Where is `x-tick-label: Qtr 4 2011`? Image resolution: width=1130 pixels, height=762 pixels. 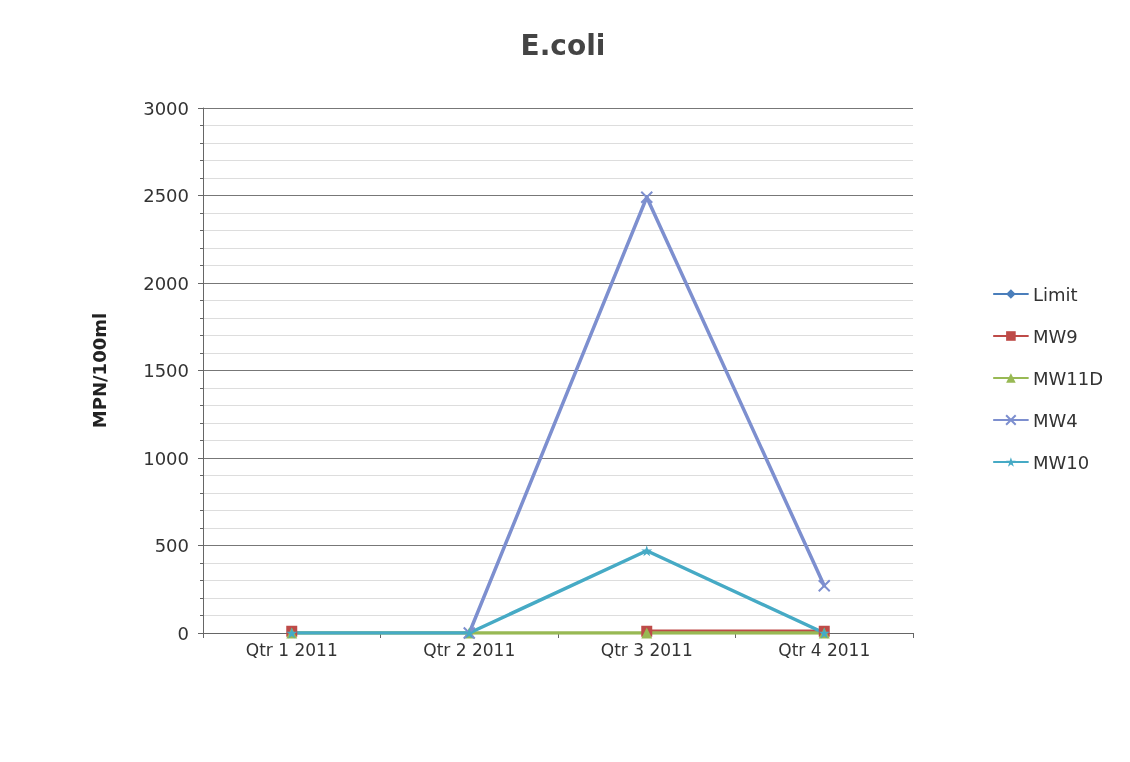 x-tick-label: Qtr 4 2011 is located at coordinates (824, 649).